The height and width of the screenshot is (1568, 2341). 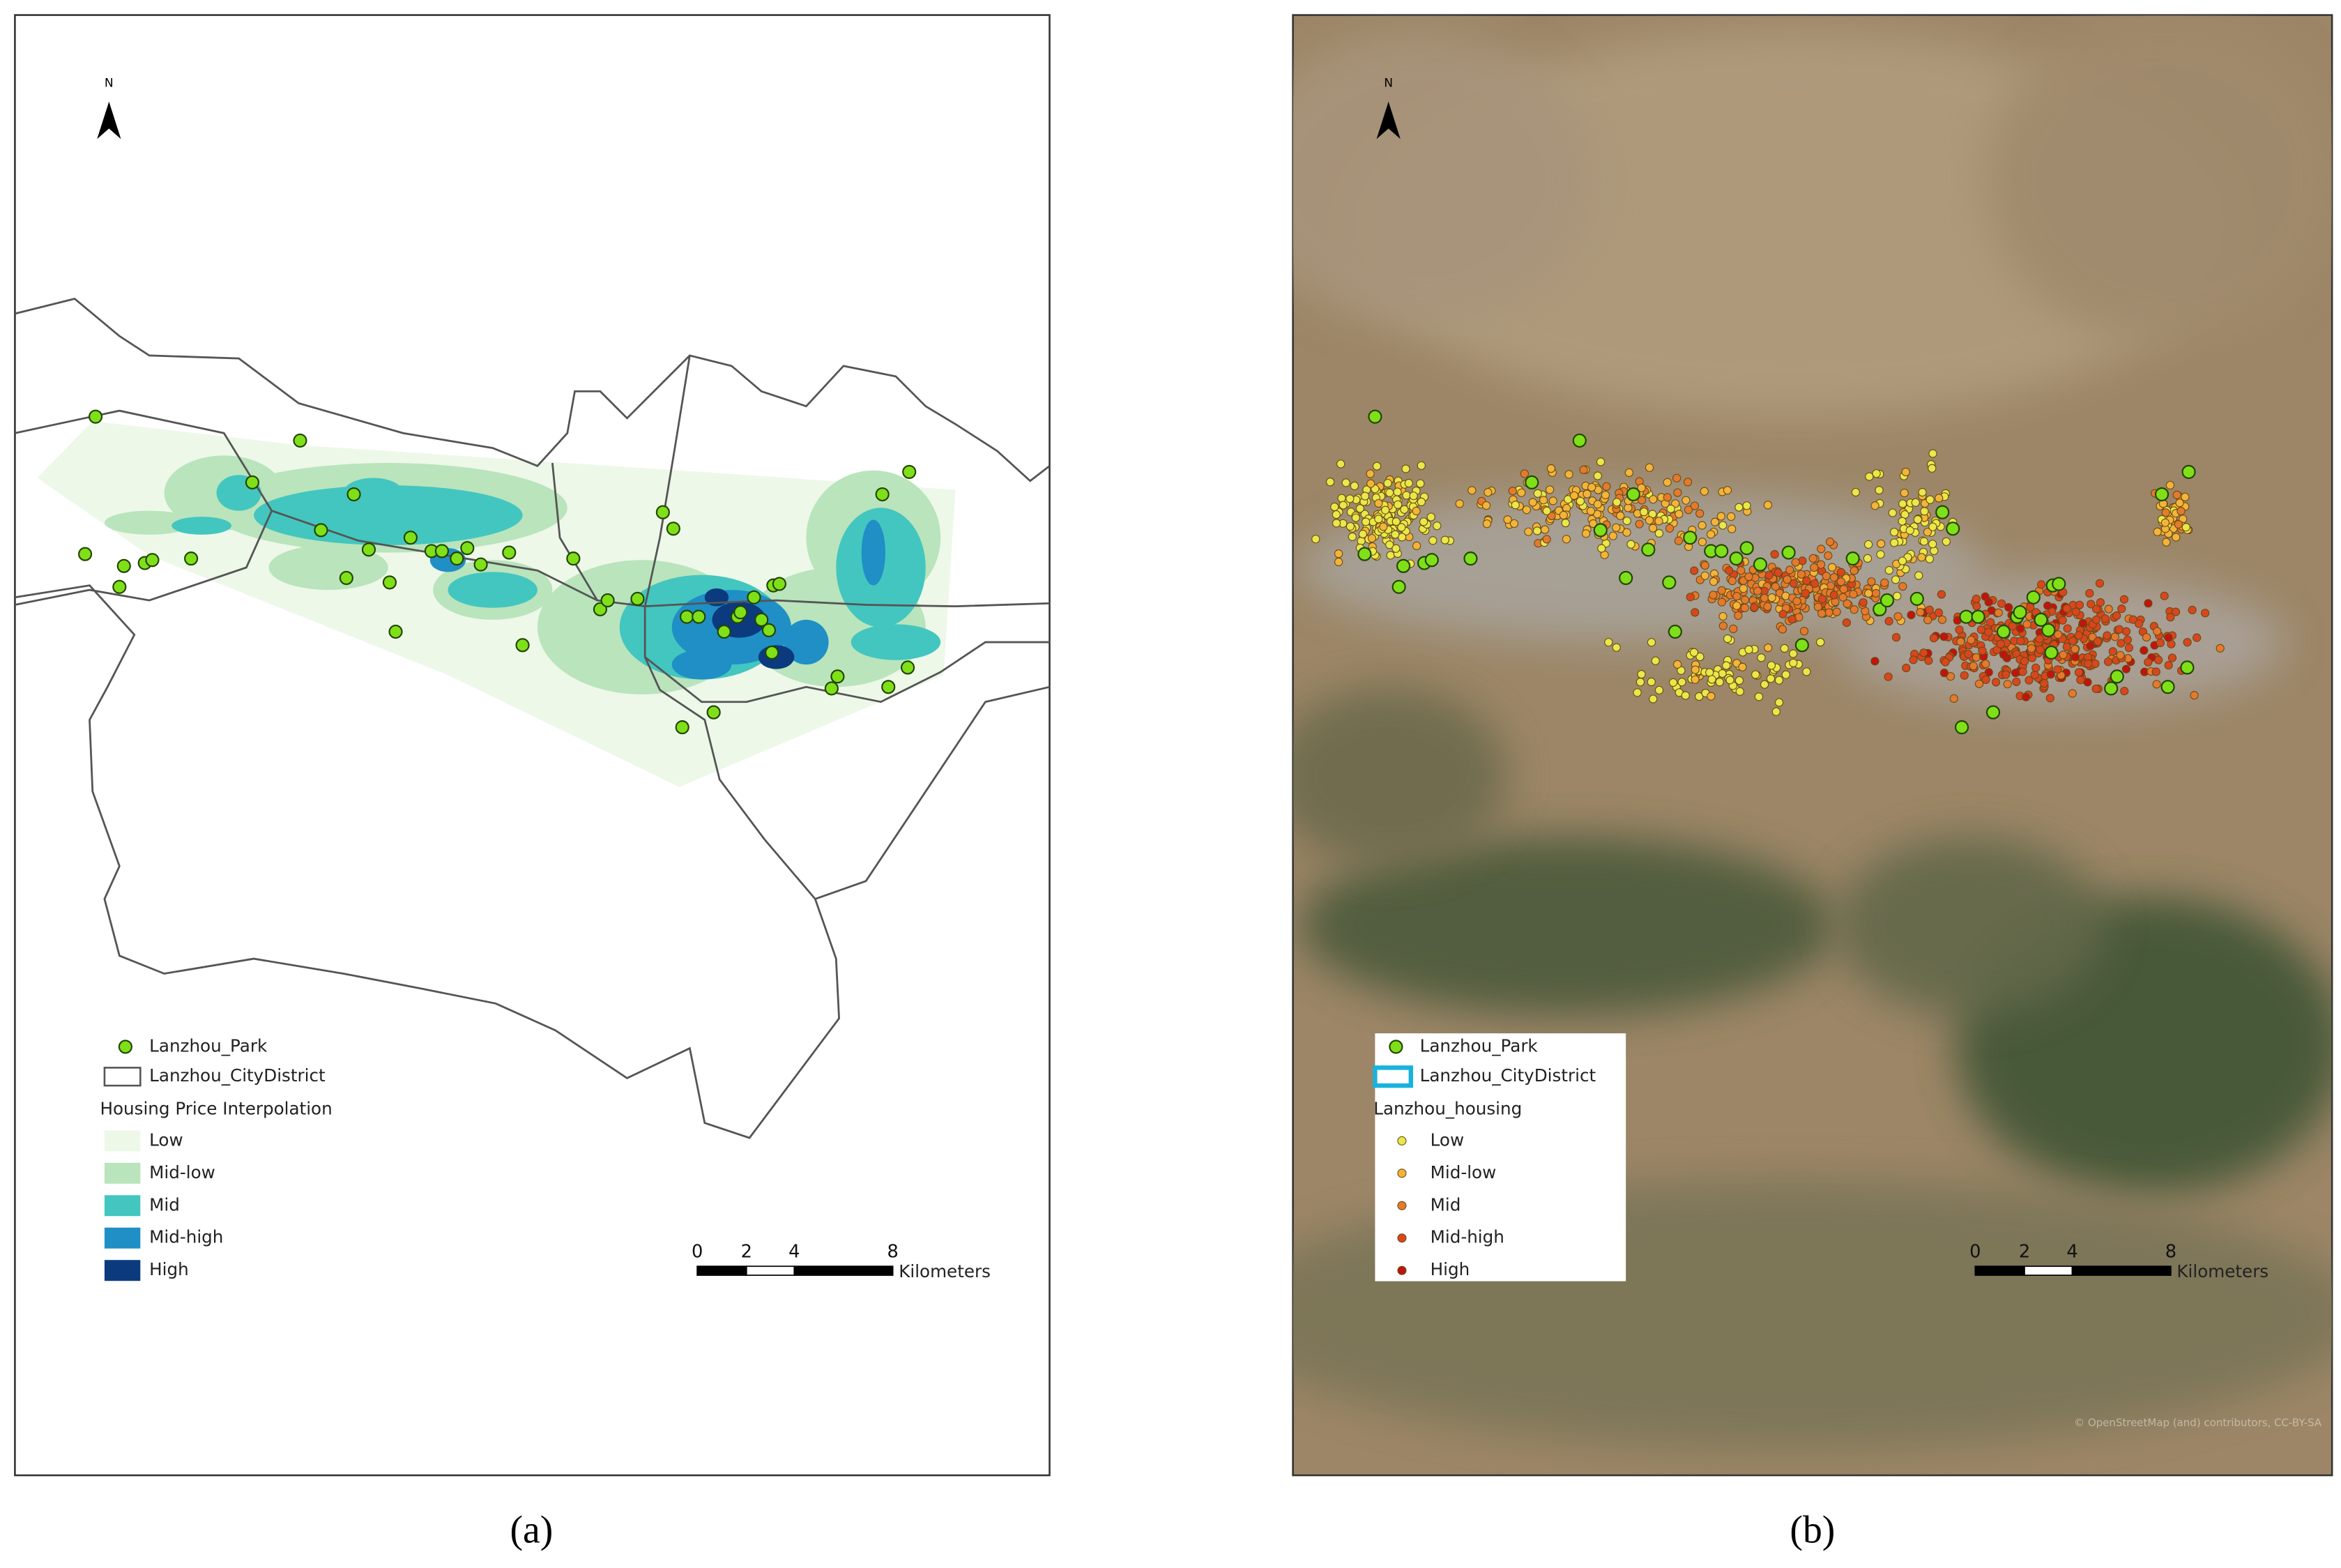 I want to click on terrain, so click(x=1568, y=926).